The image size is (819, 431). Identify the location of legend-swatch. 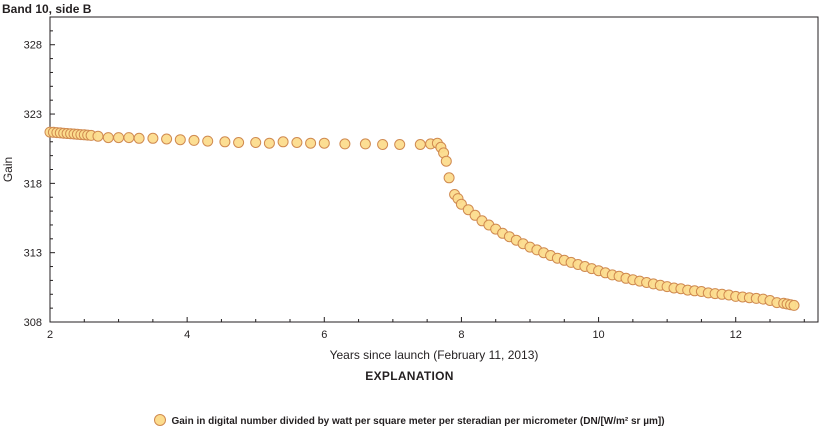
(160, 420).